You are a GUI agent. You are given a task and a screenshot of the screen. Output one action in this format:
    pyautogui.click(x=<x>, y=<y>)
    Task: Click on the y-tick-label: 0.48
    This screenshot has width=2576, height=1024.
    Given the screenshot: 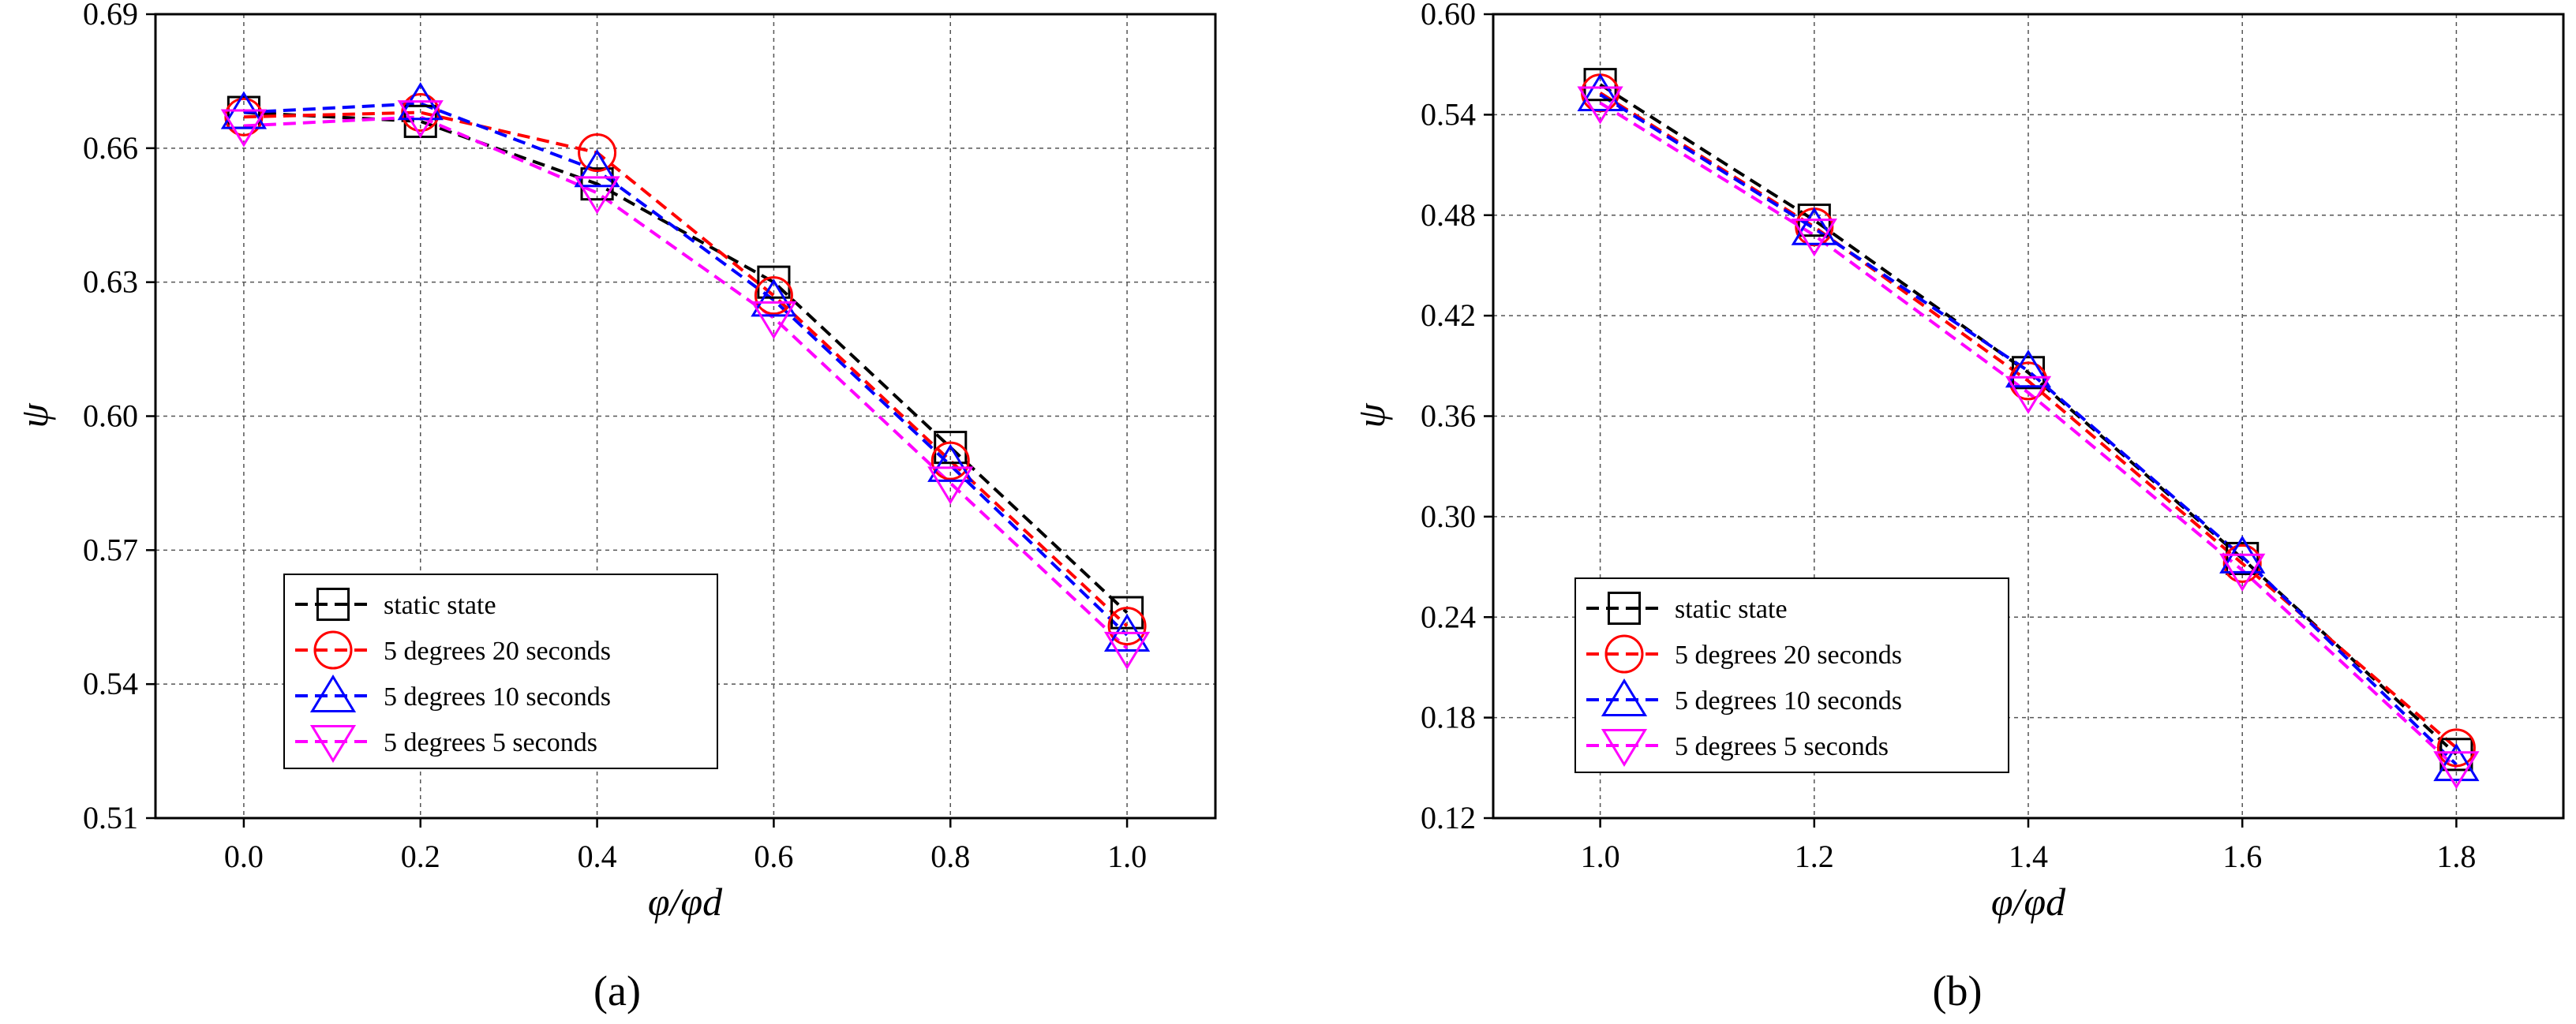 What is the action you would take?
    pyautogui.click(x=1448, y=215)
    